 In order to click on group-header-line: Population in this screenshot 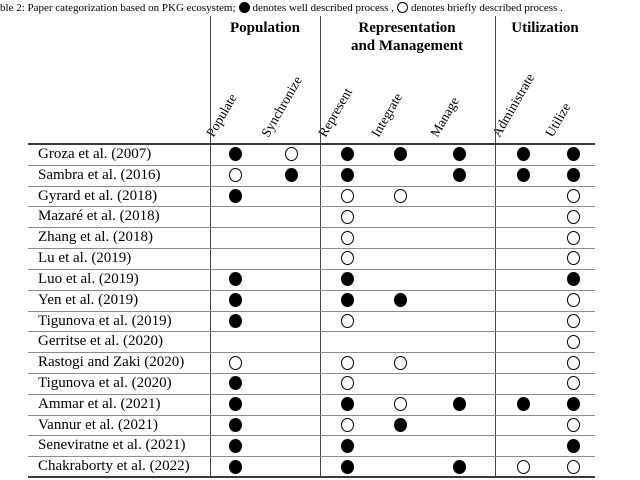, I will do `click(265, 28)`.